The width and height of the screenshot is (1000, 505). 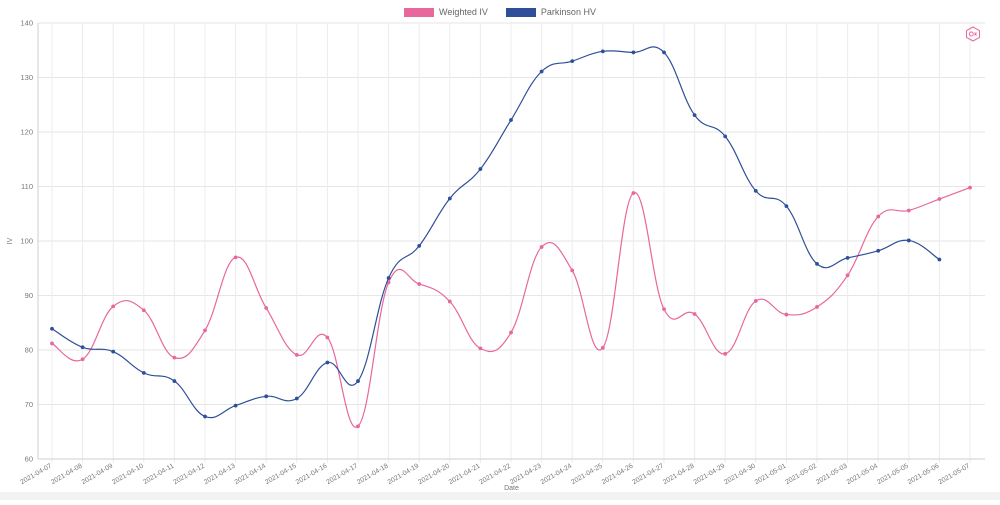 What do you see at coordinates (954, 475) in the screenshot?
I see `x-tick-label: 2021-05-07` at bounding box center [954, 475].